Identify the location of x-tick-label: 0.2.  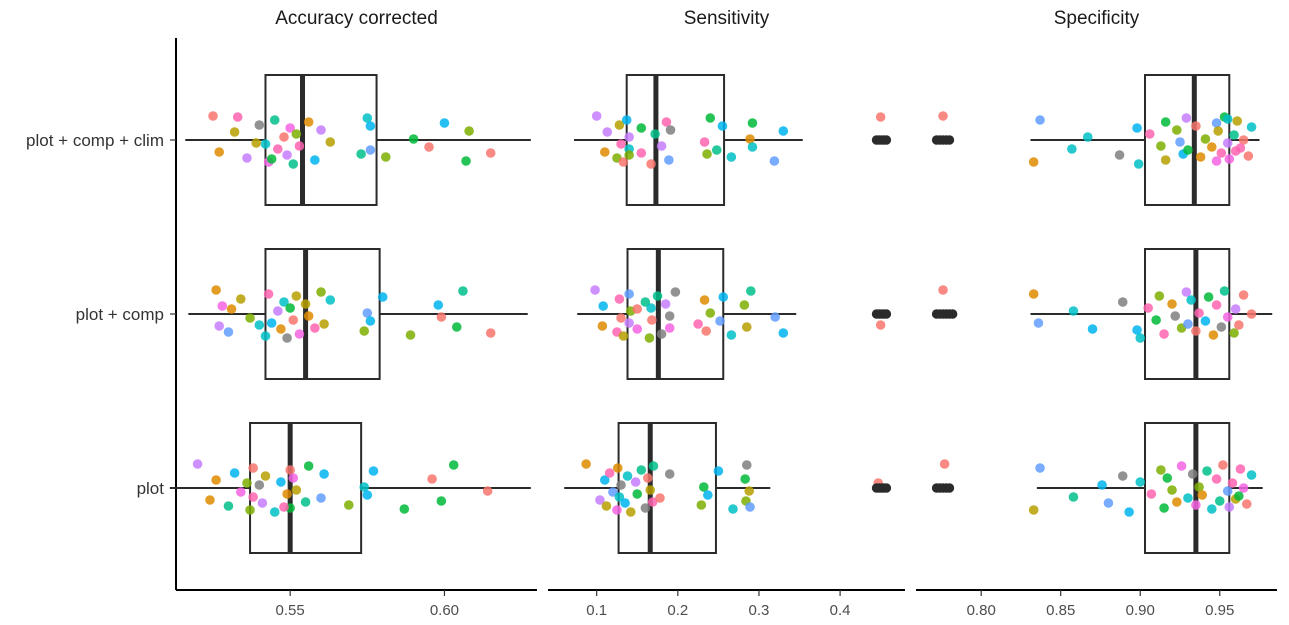
(677, 610).